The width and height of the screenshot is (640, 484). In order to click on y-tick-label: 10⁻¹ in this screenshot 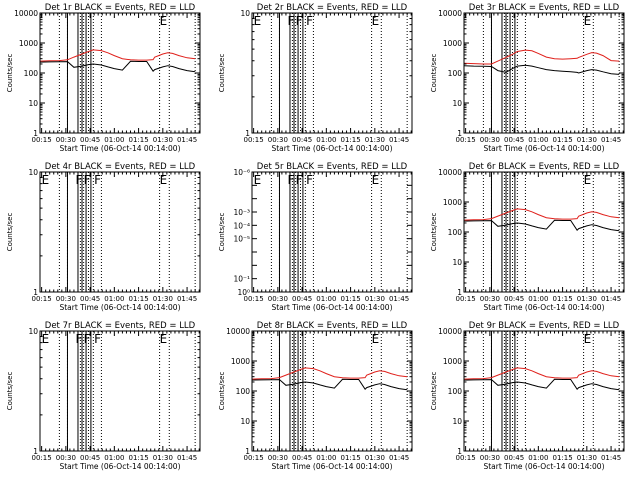, I will do `click(241, 279)`.